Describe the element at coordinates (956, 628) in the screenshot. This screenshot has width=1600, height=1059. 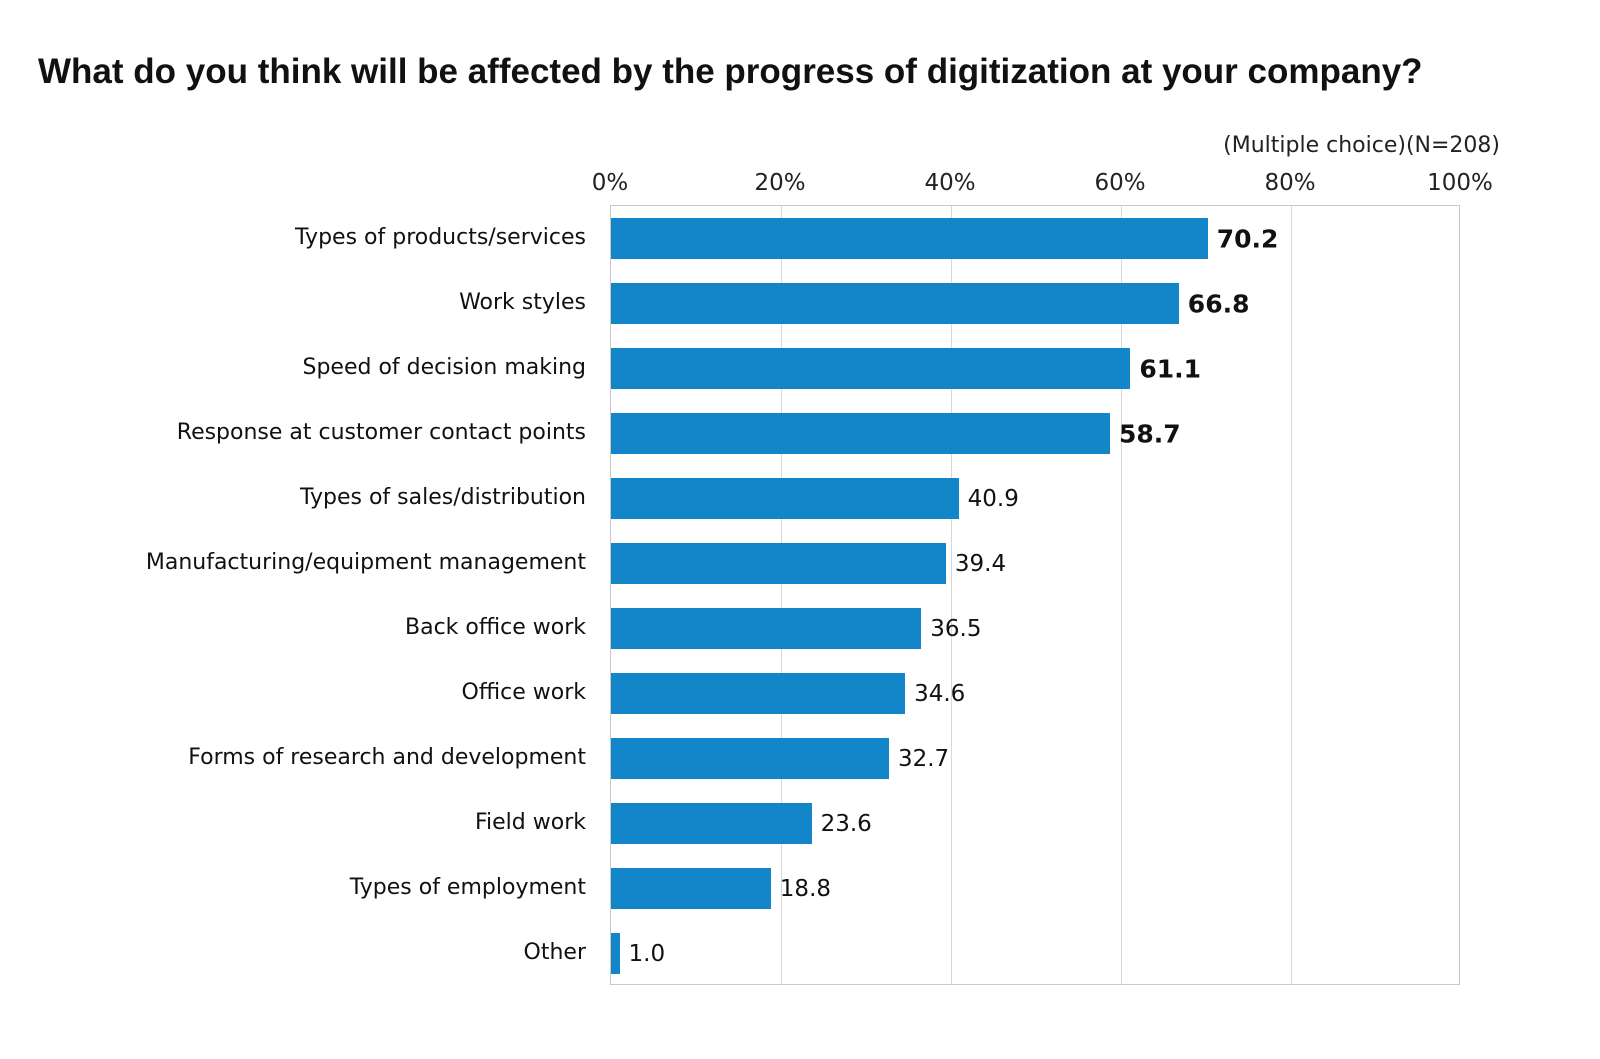
I see `bar-value-label: 36.5` at that location.